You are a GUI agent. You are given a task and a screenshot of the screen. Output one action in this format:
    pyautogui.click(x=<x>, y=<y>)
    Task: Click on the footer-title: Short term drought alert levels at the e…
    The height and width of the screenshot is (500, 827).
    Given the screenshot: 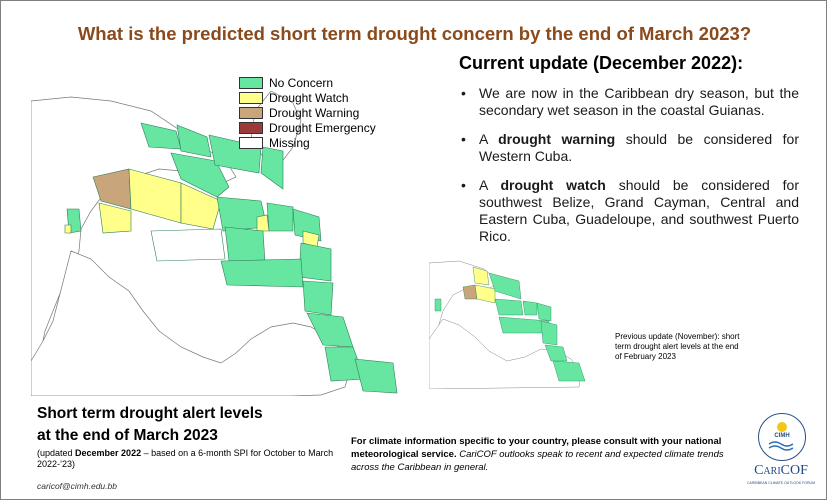 What is the action you would take?
    pyautogui.click(x=150, y=425)
    